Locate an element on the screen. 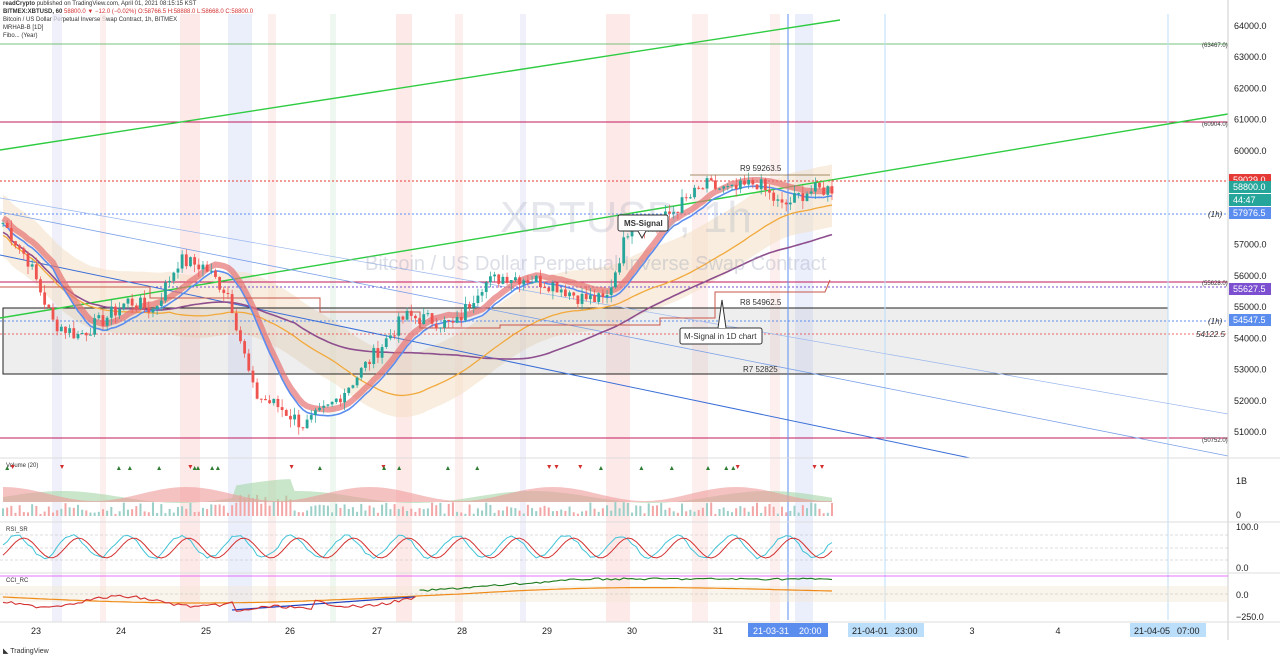 The height and width of the screenshot is (658, 1280). time-tick-31: 31 is located at coordinates (718, 631).